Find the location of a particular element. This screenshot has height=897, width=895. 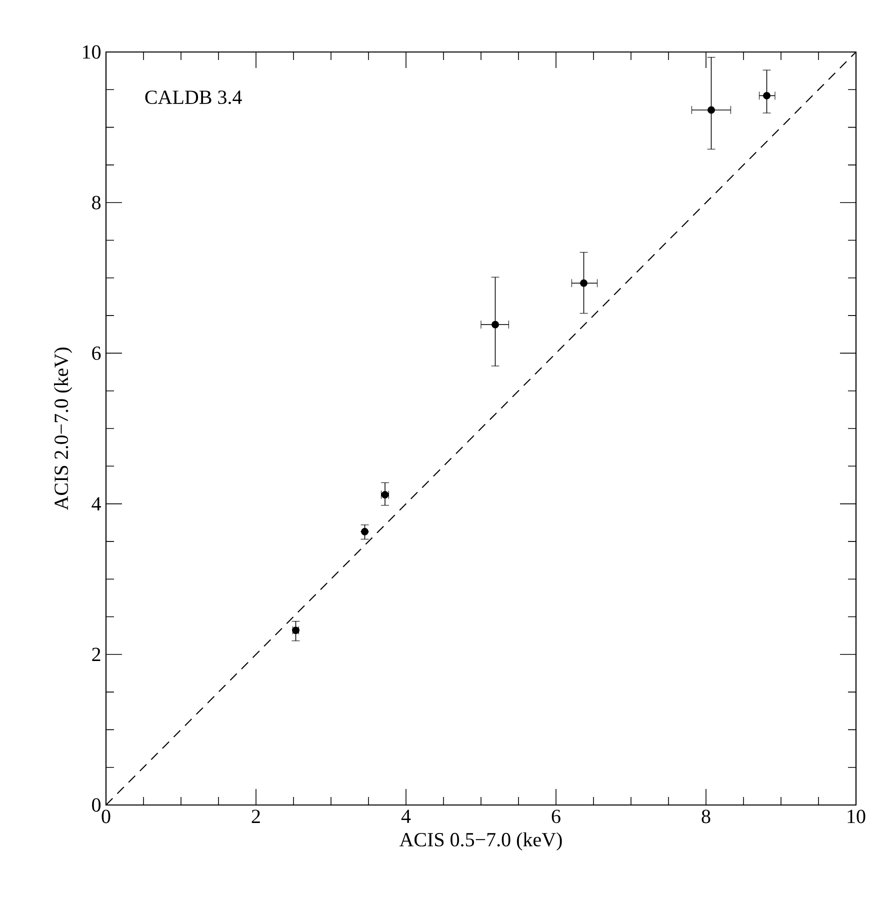

y-tick-label: 0 is located at coordinates (96, 805).